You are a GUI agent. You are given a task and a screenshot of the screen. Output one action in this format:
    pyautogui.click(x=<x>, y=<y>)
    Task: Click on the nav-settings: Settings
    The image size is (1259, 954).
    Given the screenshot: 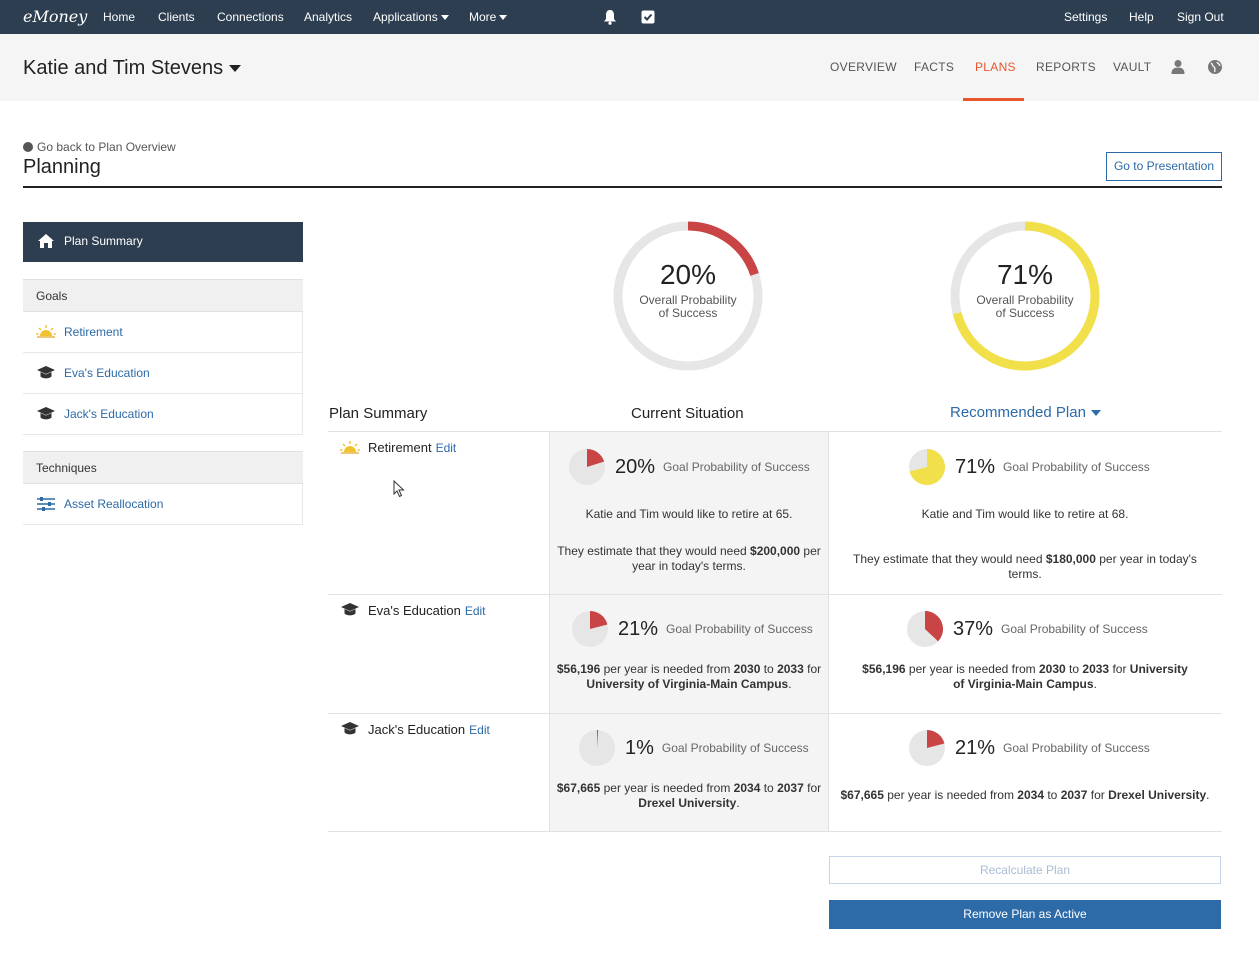 What is the action you would take?
    pyautogui.click(x=1086, y=17)
    